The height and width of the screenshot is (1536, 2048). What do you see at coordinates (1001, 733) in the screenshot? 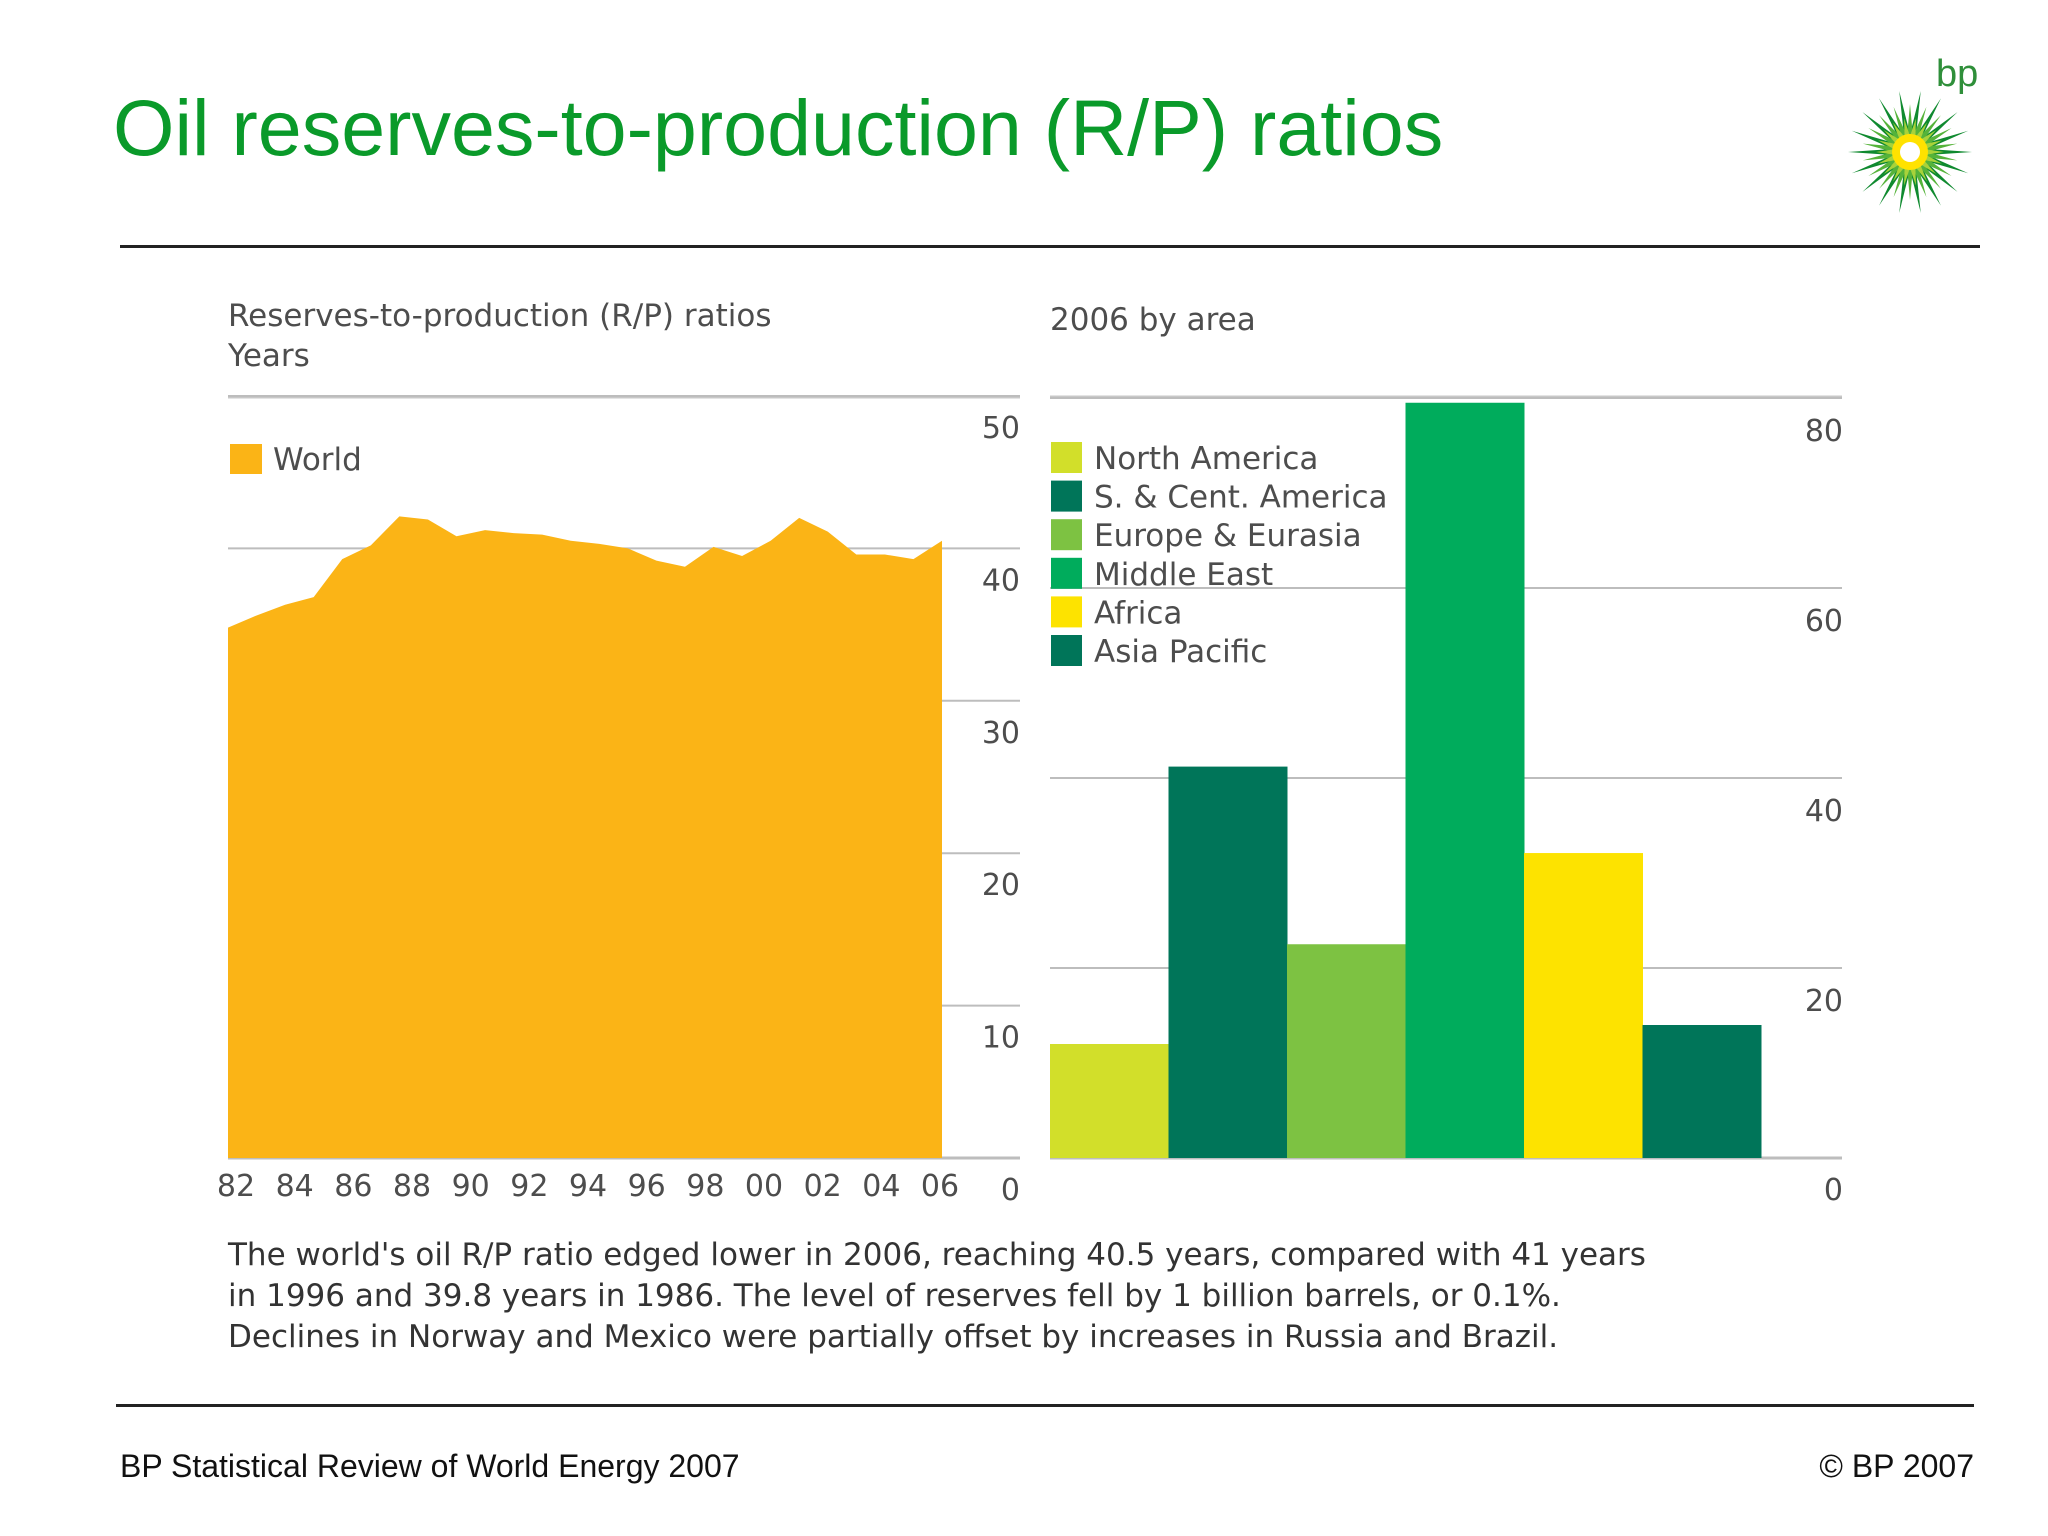
I see `left-y-tick-label: 30` at bounding box center [1001, 733].